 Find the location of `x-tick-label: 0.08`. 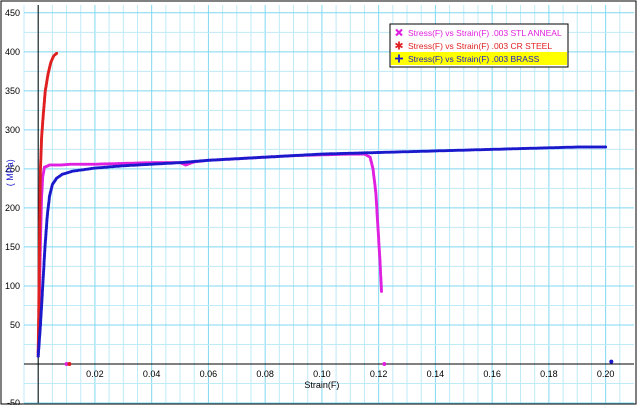

x-tick-label: 0.08 is located at coordinates (265, 374).